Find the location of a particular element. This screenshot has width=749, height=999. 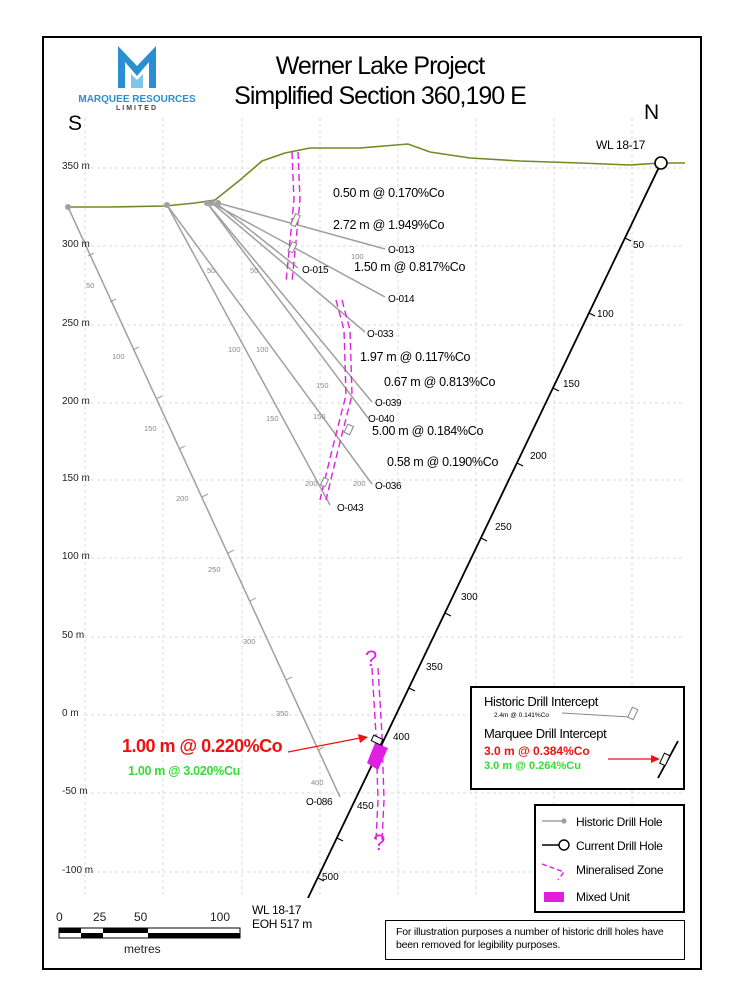

legend-marquee-co: 3.0 m @ 0.384%Co is located at coordinates (537, 751).